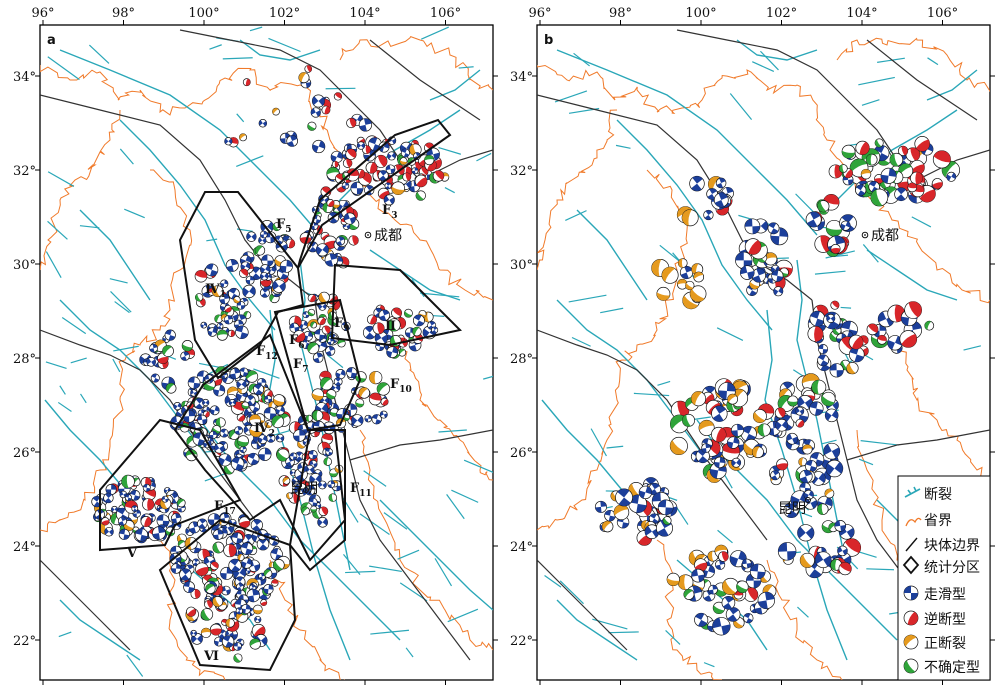 This screenshot has height=693, width=1000. I want to click on fault-line, so click(597, 630).